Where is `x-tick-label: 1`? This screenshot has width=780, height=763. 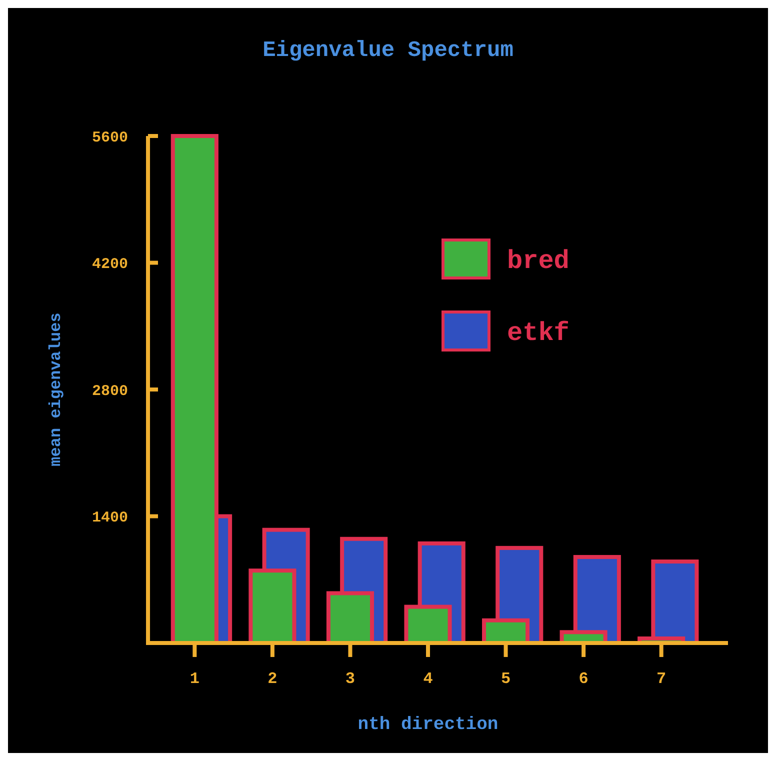 x-tick-label: 1 is located at coordinates (195, 679).